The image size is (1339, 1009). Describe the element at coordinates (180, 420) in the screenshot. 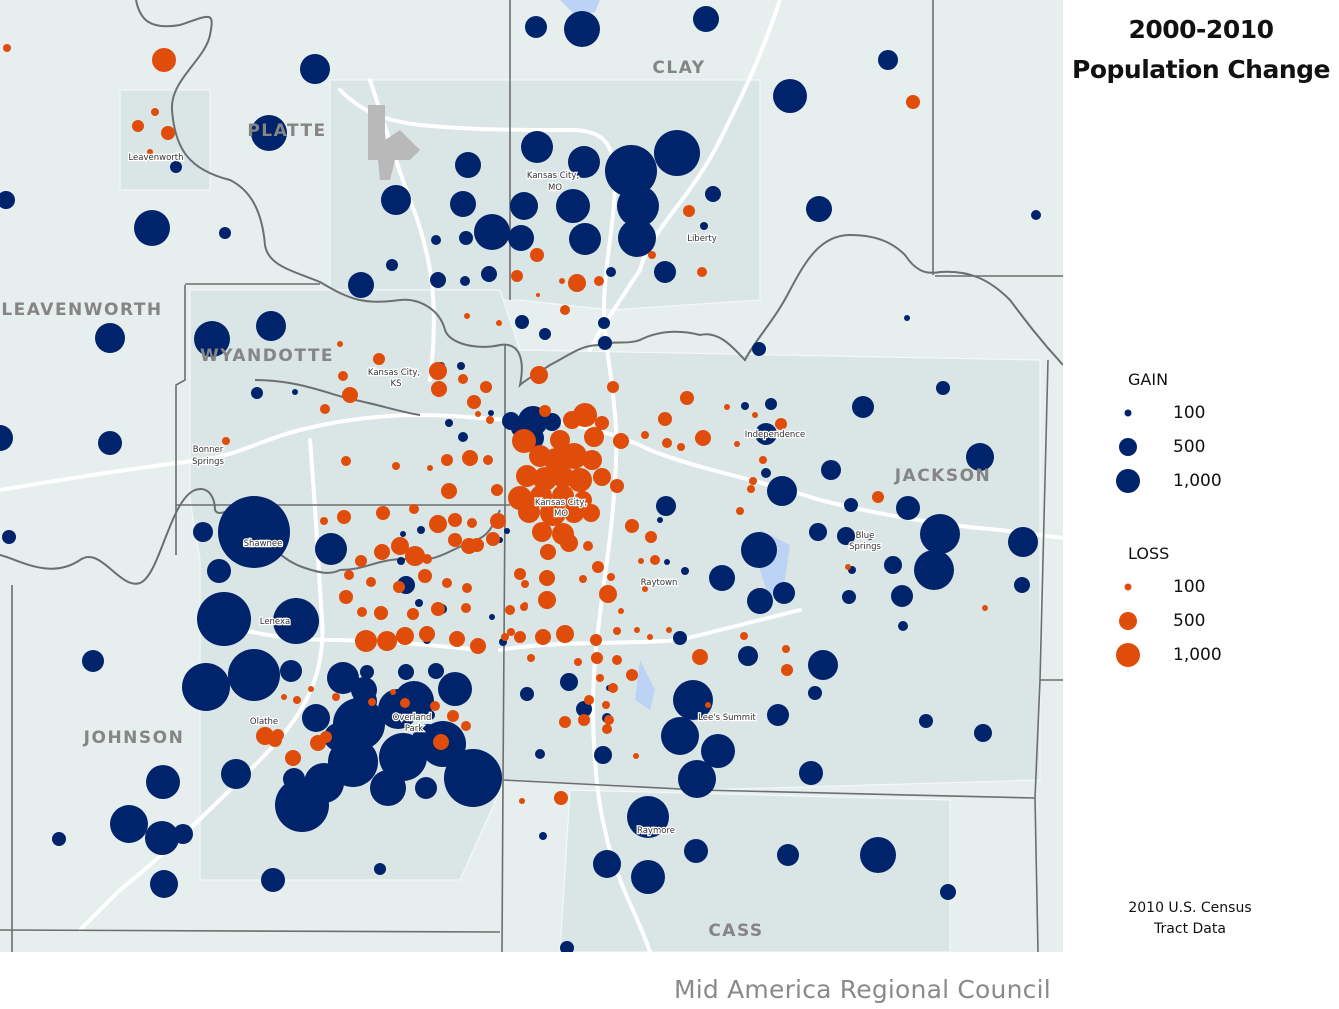

I see `county-boundary` at that location.